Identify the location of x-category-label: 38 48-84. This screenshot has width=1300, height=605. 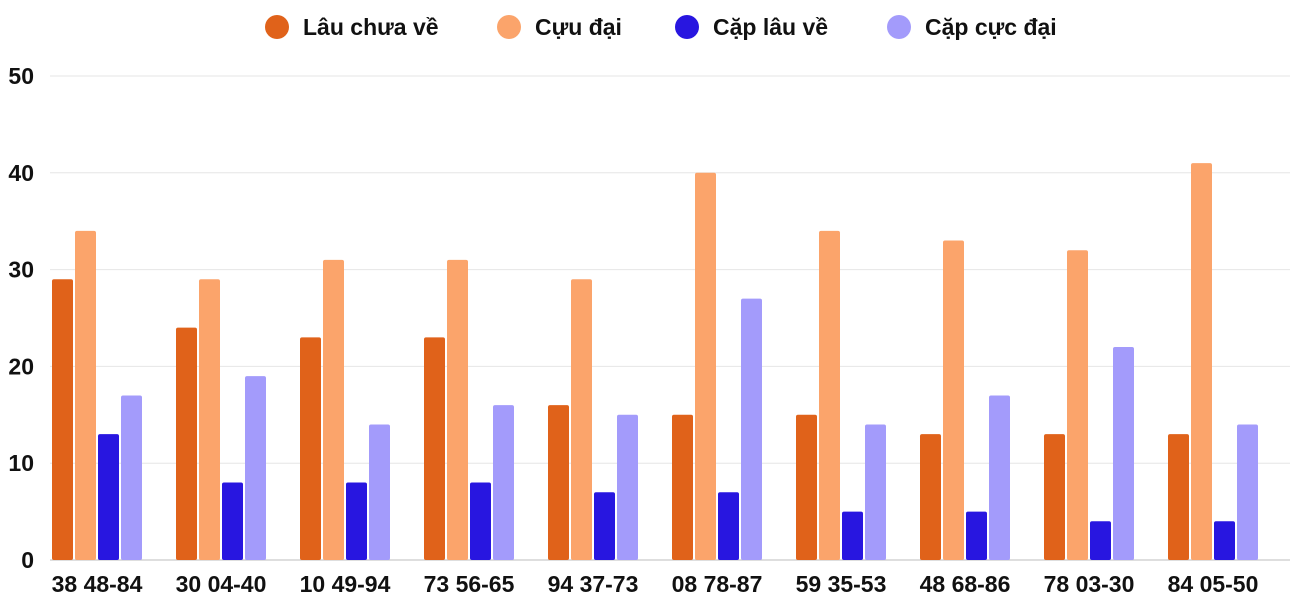
(97, 584).